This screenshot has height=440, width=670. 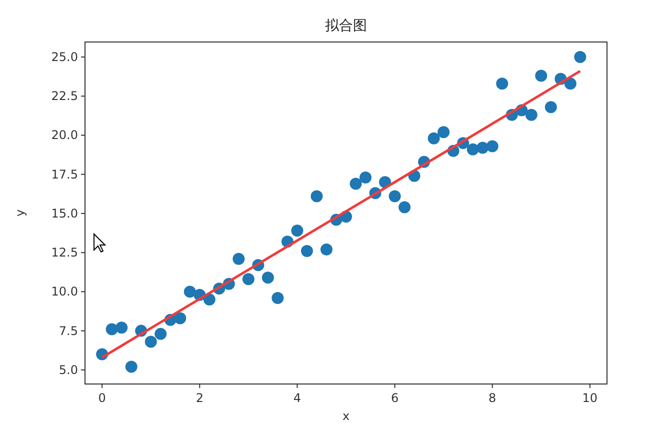 What do you see at coordinates (64, 96) in the screenshot?
I see `y-tick-label: 22.5` at bounding box center [64, 96].